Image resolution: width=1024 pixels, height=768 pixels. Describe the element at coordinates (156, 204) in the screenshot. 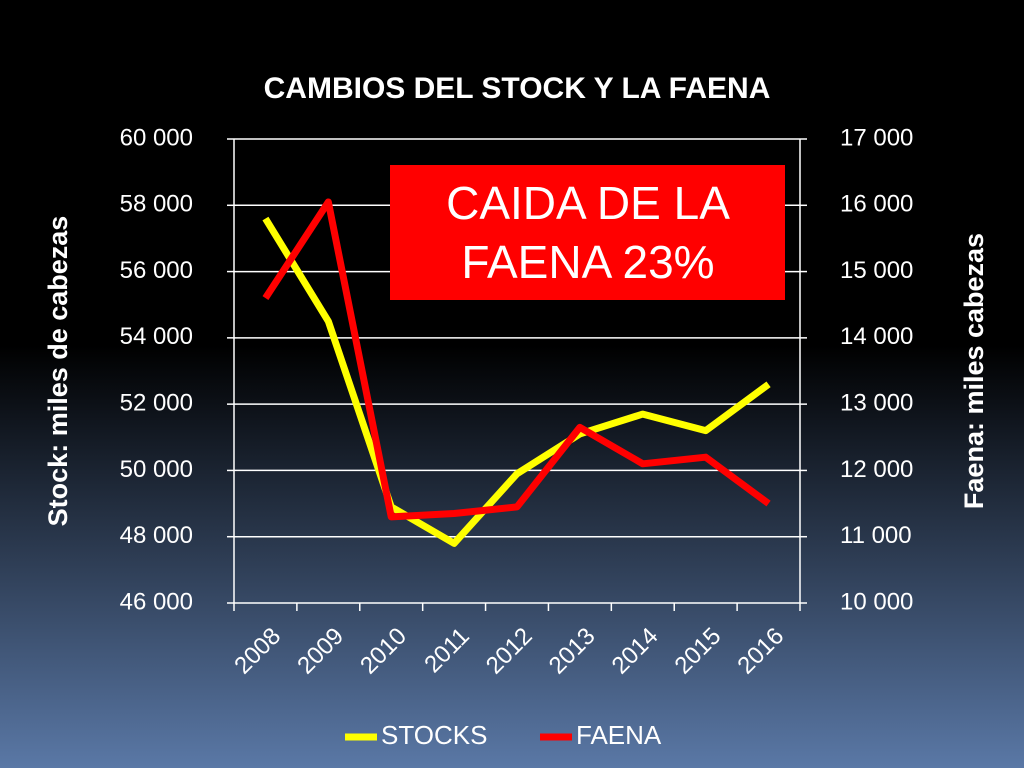

I see `y-tick-label: 58 000` at that location.